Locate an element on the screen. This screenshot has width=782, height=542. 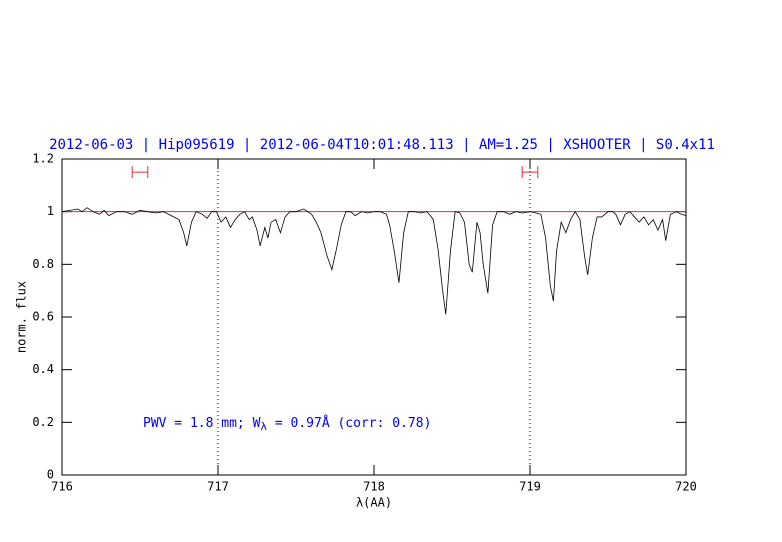
y-tick-label: 1 is located at coordinates (50, 211).